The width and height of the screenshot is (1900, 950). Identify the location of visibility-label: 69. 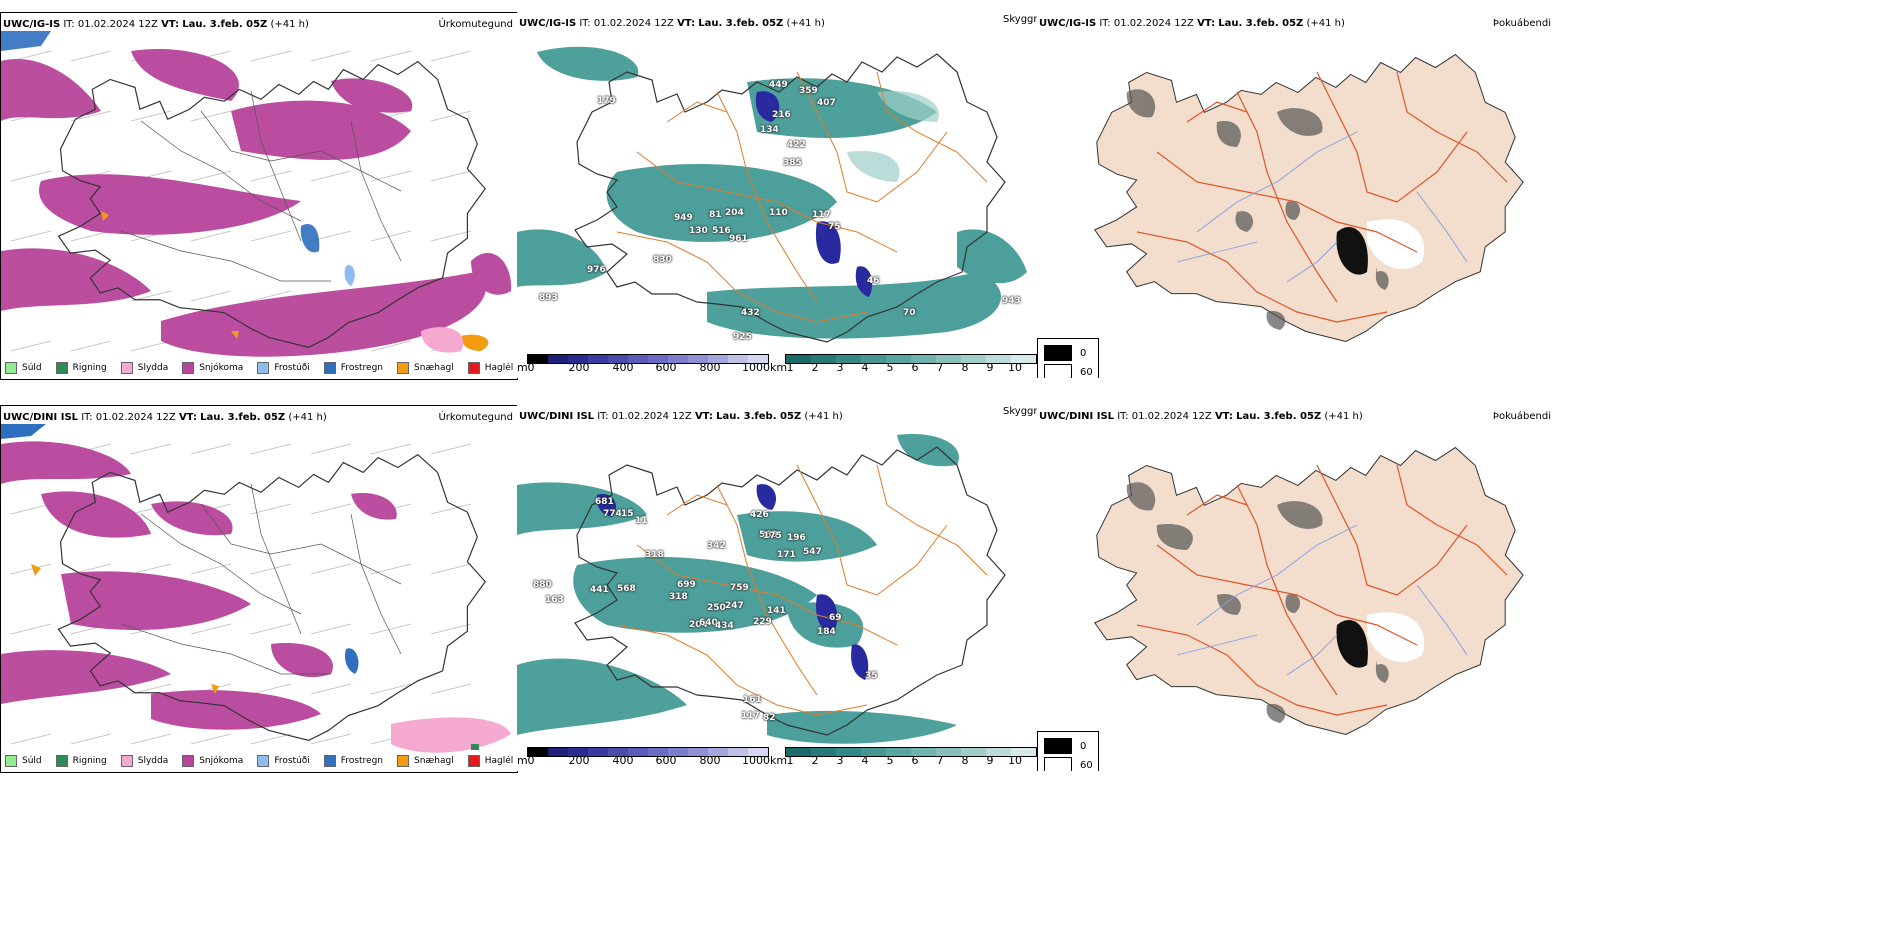
(835, 618).